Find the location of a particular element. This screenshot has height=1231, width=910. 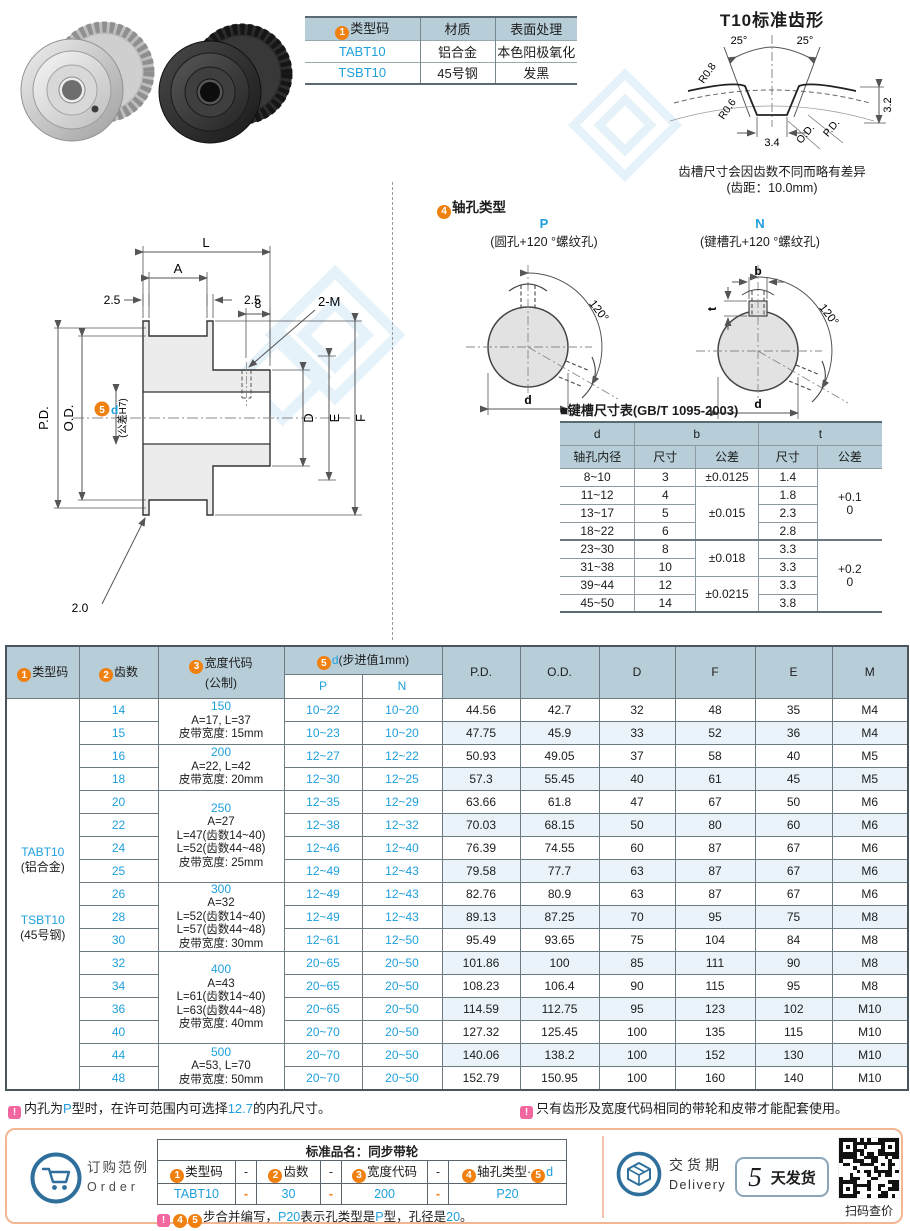

od-cell: 45.9 is located at coordinates (559, 732).